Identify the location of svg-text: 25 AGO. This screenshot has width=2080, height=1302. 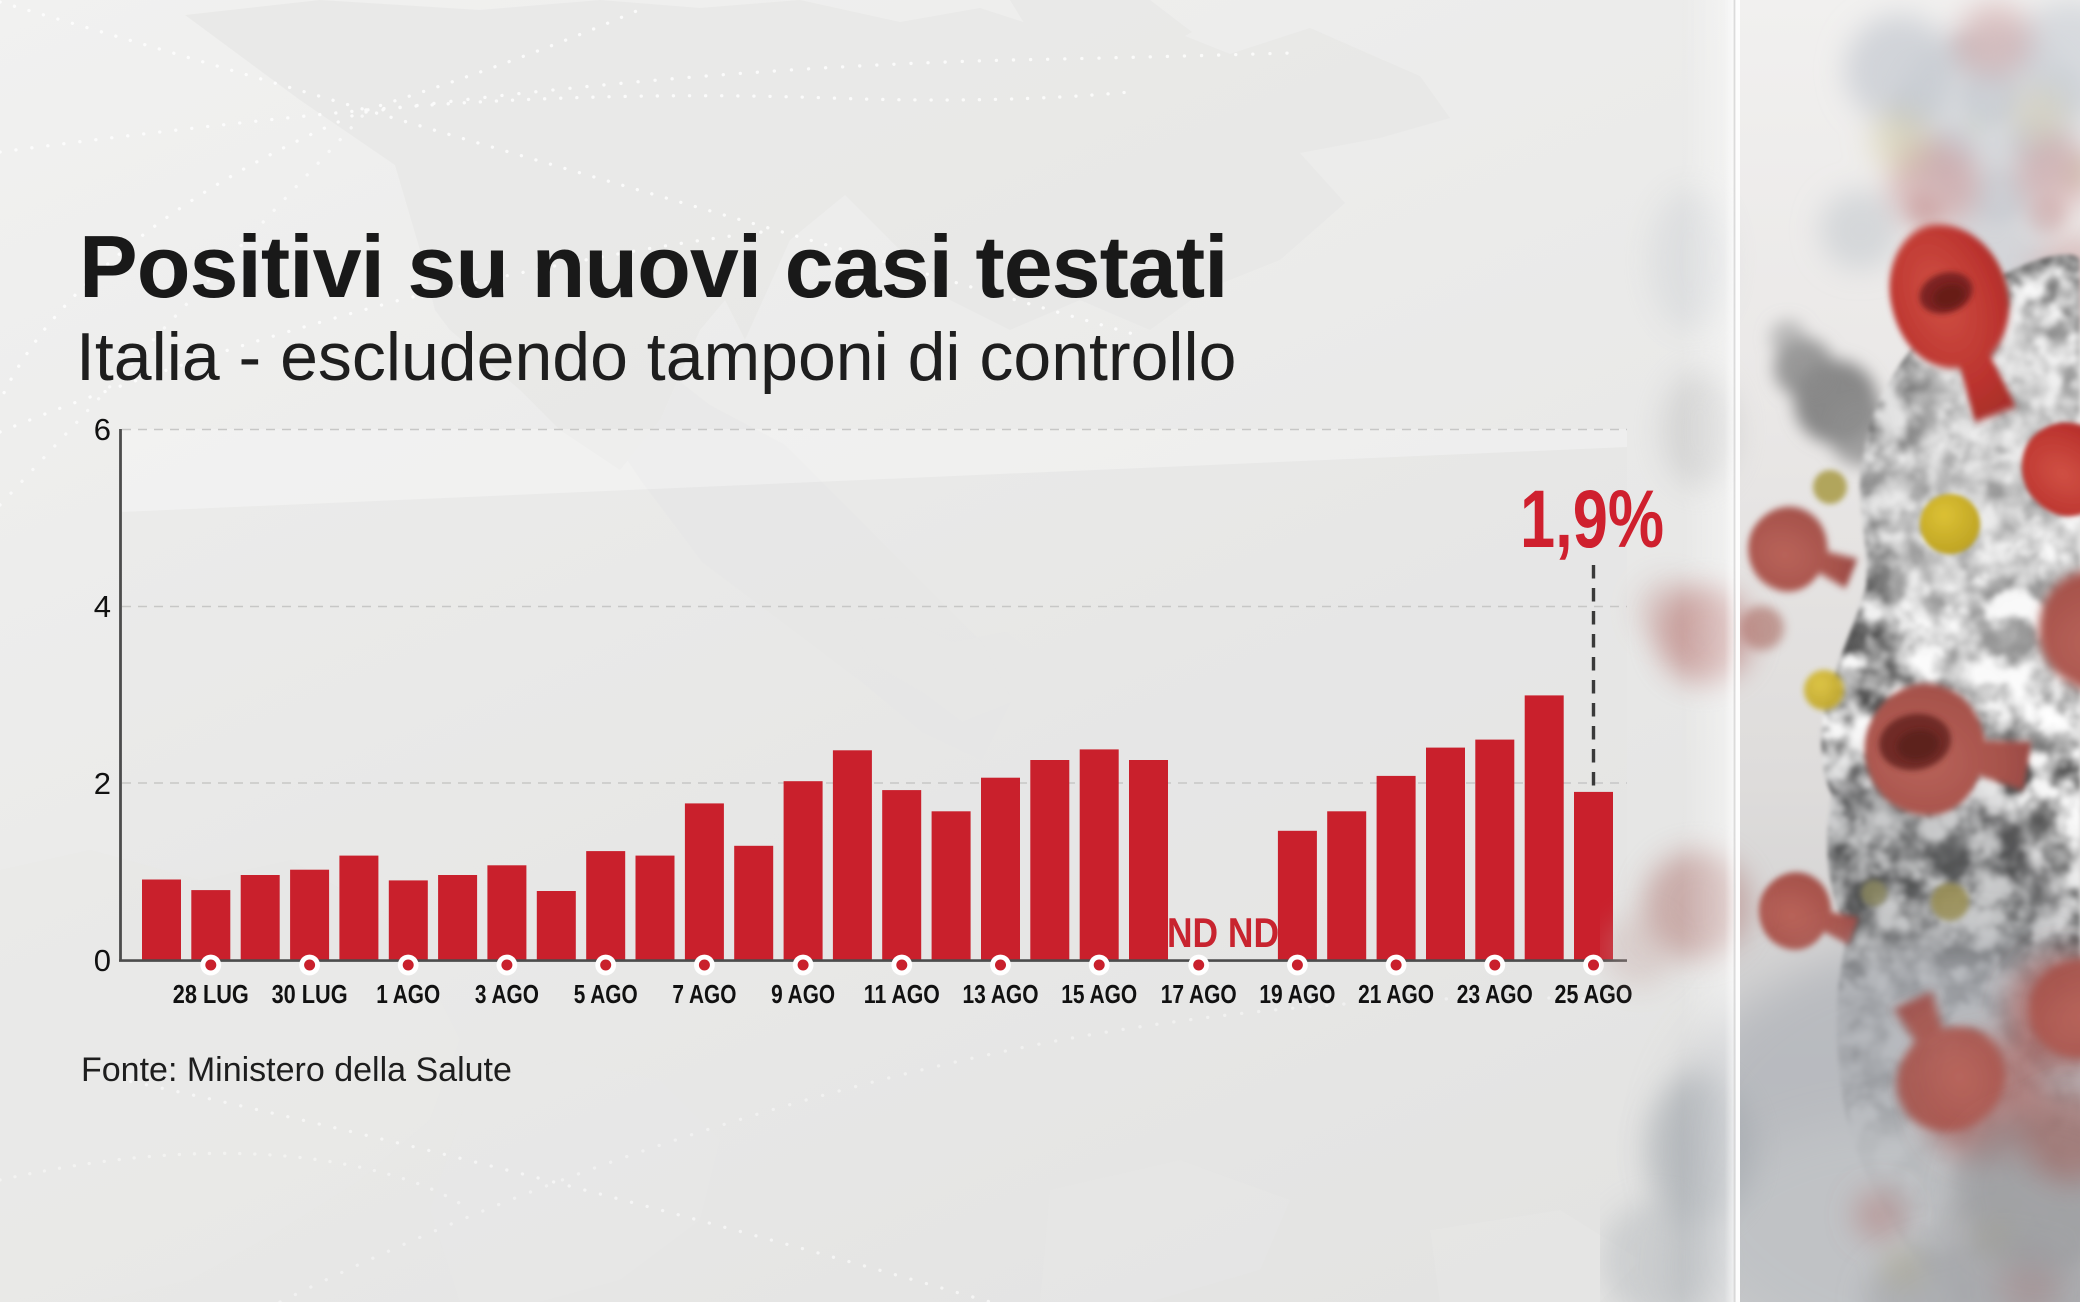
(1594, 994).